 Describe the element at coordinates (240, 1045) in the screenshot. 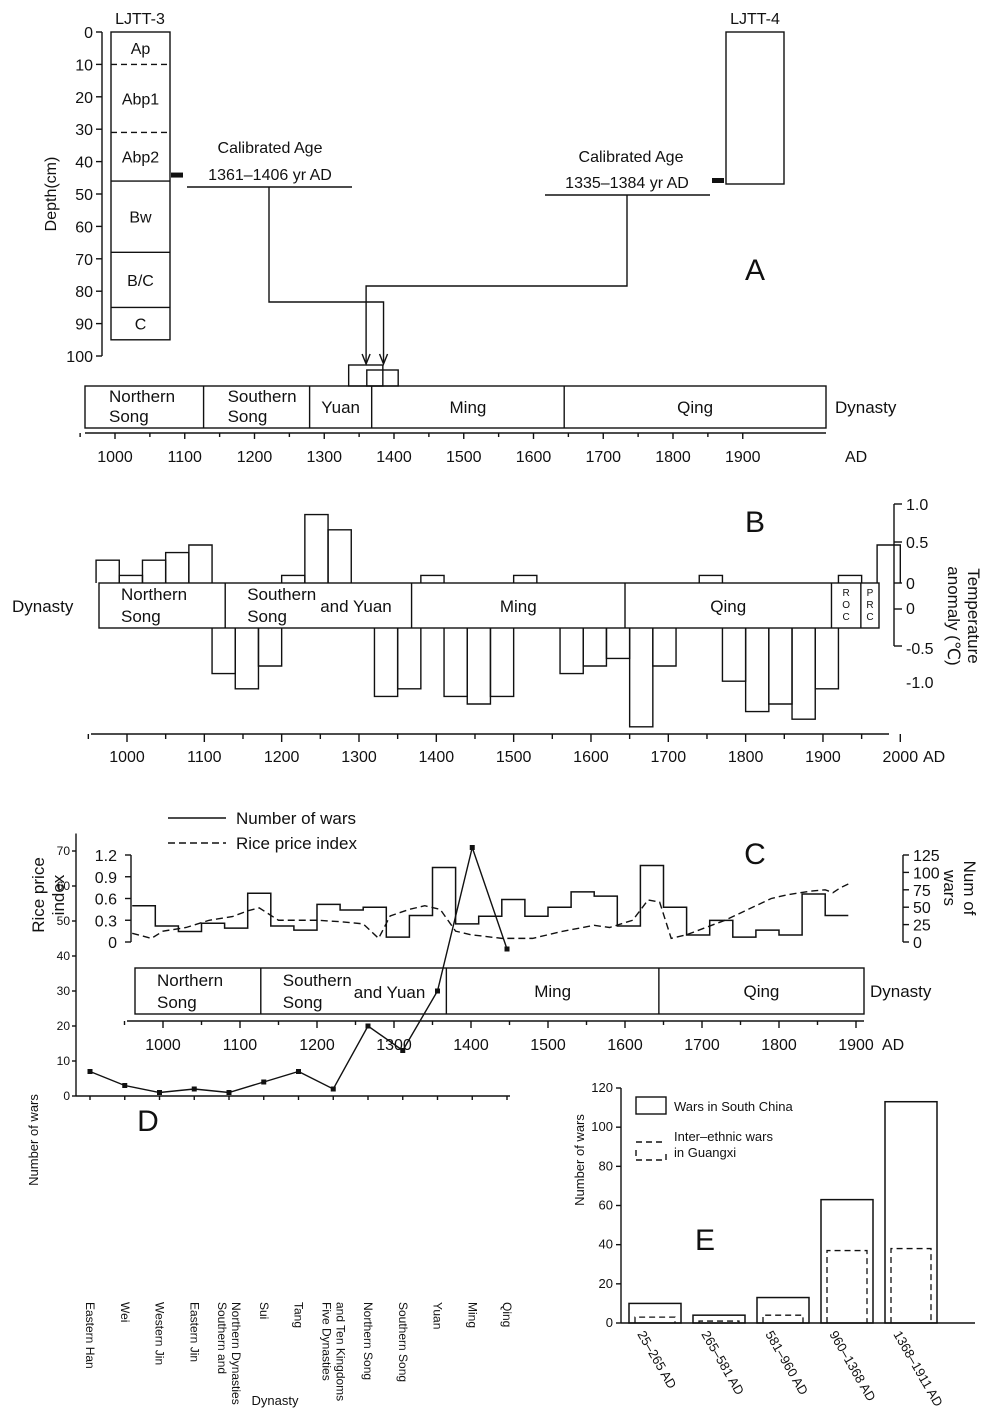

I see `x-tick-label-c: 1100` at that location.